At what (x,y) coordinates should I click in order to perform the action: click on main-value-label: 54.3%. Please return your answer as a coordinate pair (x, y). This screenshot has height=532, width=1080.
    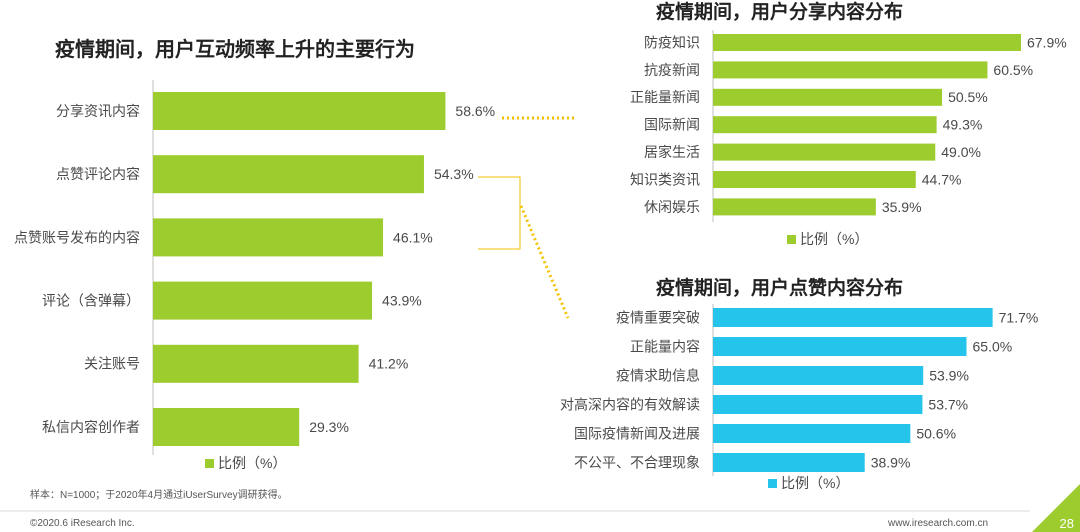
    Looking at the image, I should click on (454, 174).